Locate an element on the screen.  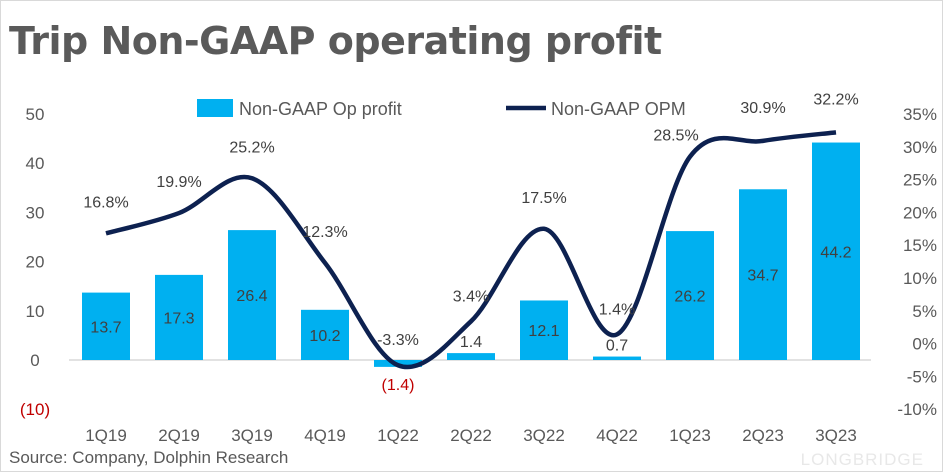
line-label: 28.5% is located at coordinates (675, 136).